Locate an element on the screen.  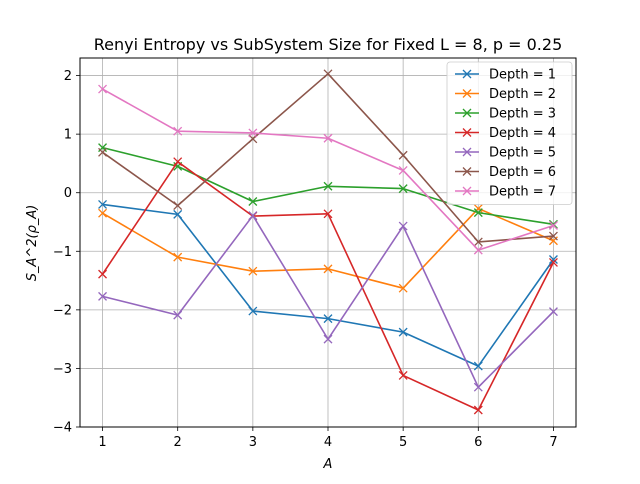
legend-label: Depth = 5 is located at coordinates (522, 153).